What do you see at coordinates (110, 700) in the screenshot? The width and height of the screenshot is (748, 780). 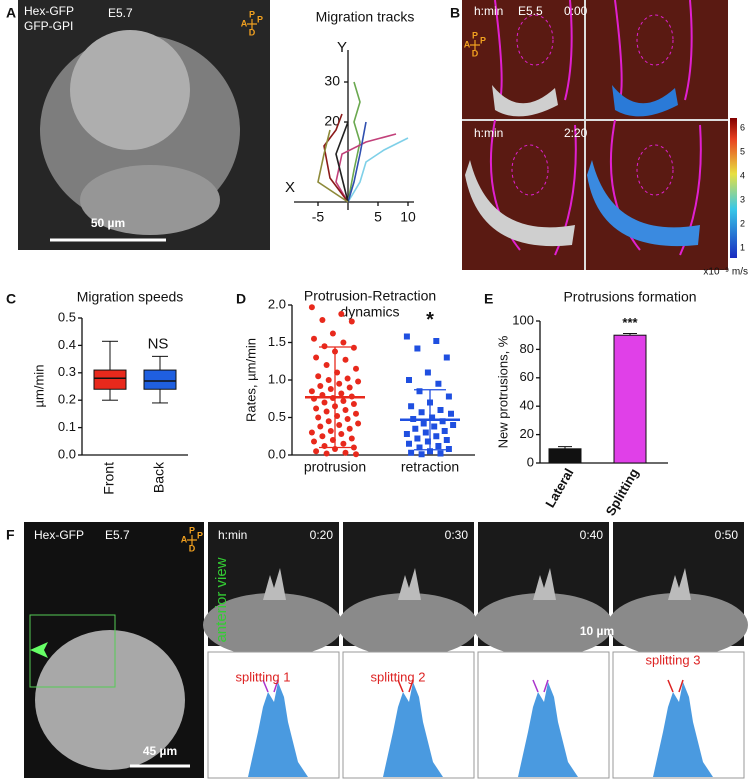 I see `tissue-f` at bounding box center [110, 700].